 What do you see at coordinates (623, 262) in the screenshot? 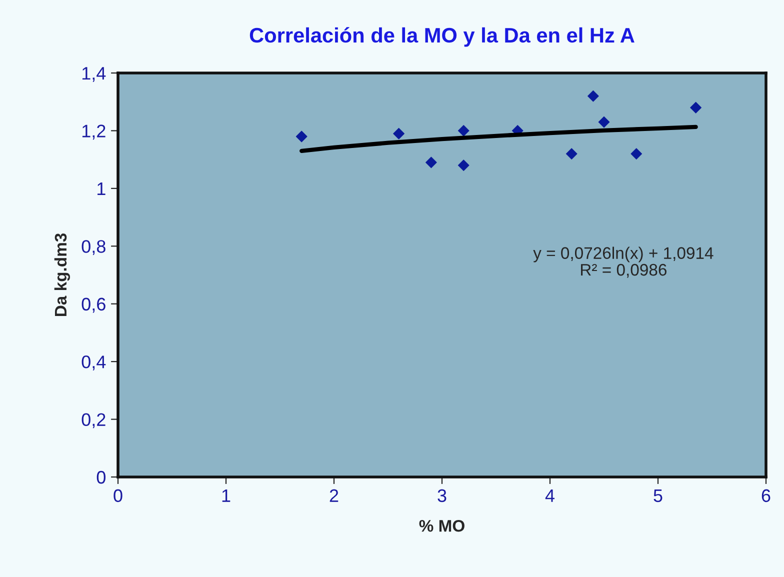
I see `annotation: y = 0,0726ln(x) + 1,0914 R² = 0,0986` at bounding box center [623, 262].